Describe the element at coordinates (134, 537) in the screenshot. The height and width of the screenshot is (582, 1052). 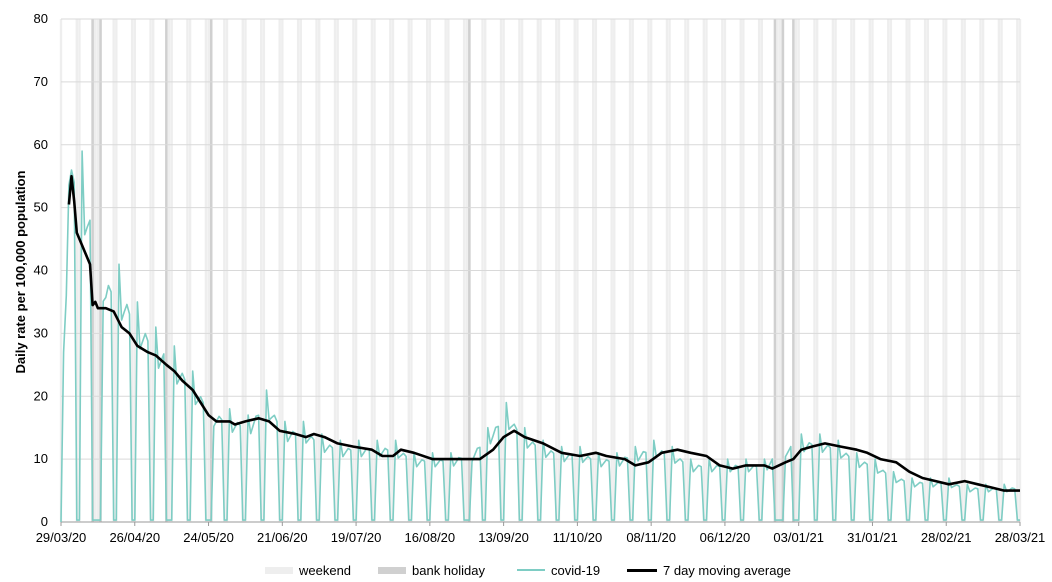
I see `x-tick-label: 26/04/20` at that location.